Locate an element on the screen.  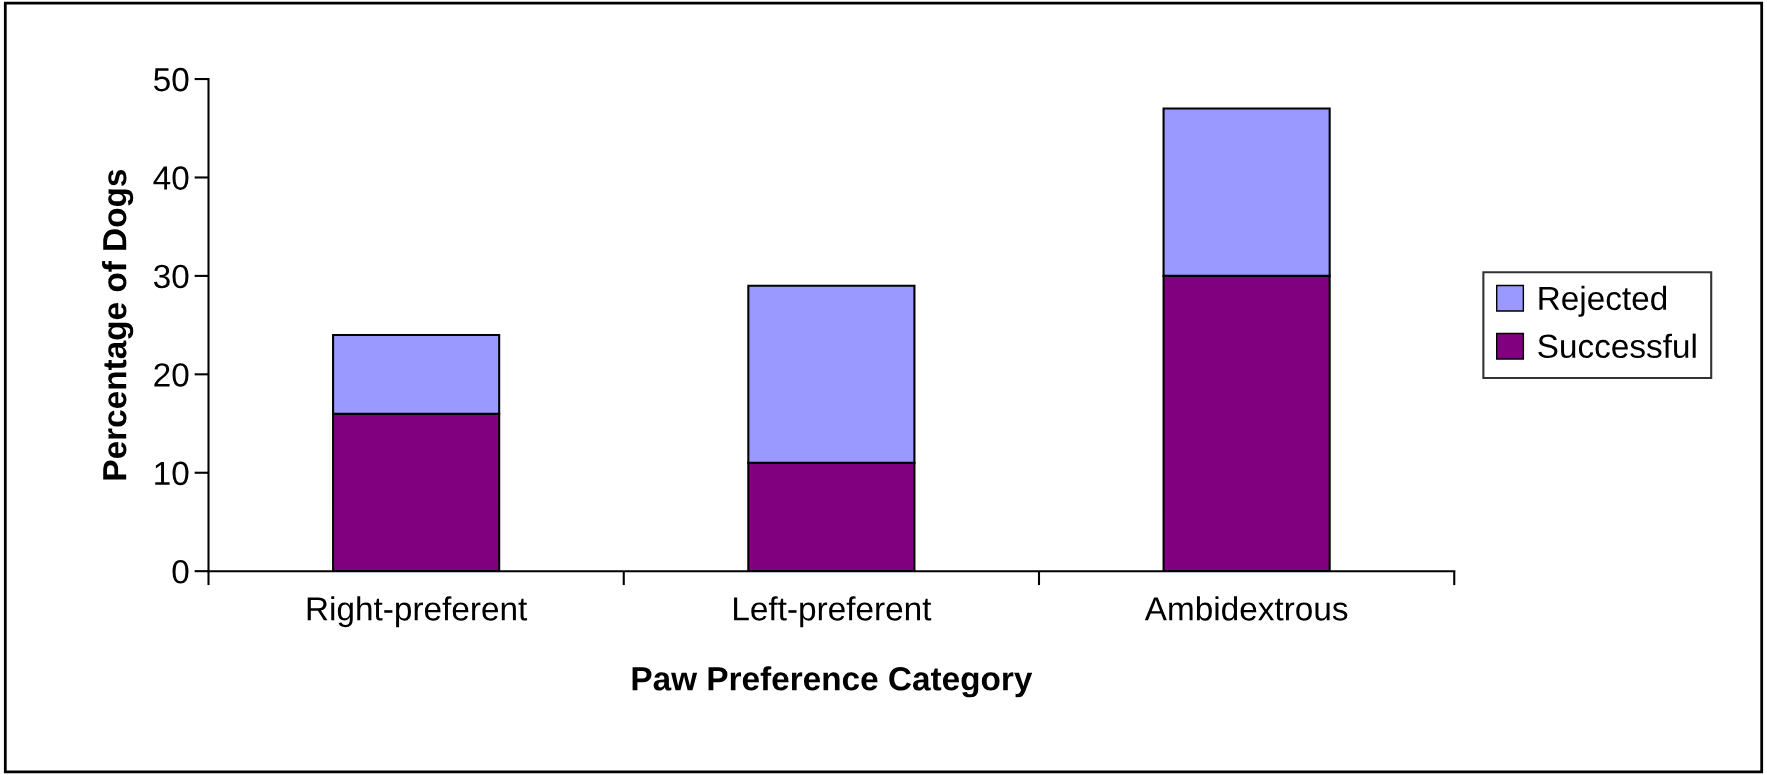
legend-label: Successful is located at coordinates (1617, 346).